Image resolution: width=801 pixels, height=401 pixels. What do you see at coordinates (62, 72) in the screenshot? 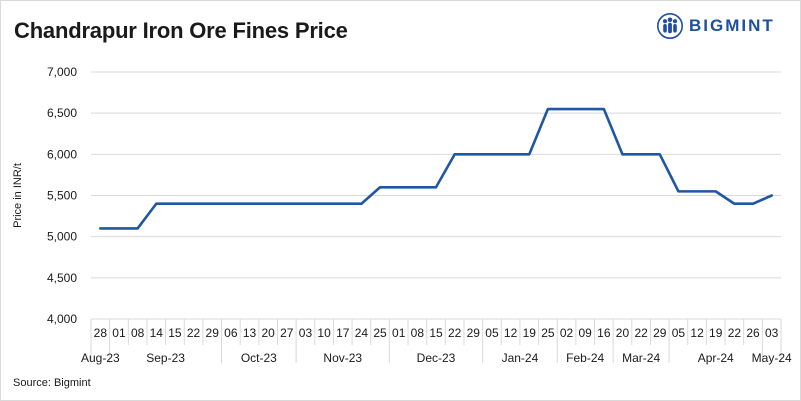
I see `y-tick-label: 7,000` at bounding box center [62, 72].